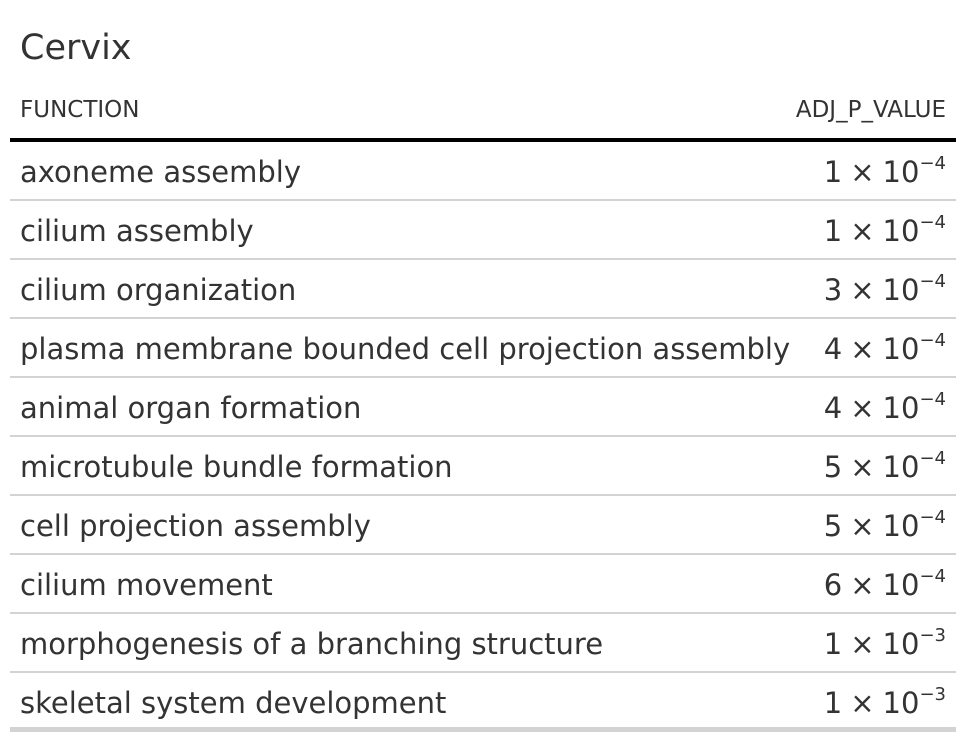 This screenshot has width=966, height=744. Describe the element at coordinates (483, 289) in the screenshot. I see `table-row: cilium organization 3 × 10−4` at that location.